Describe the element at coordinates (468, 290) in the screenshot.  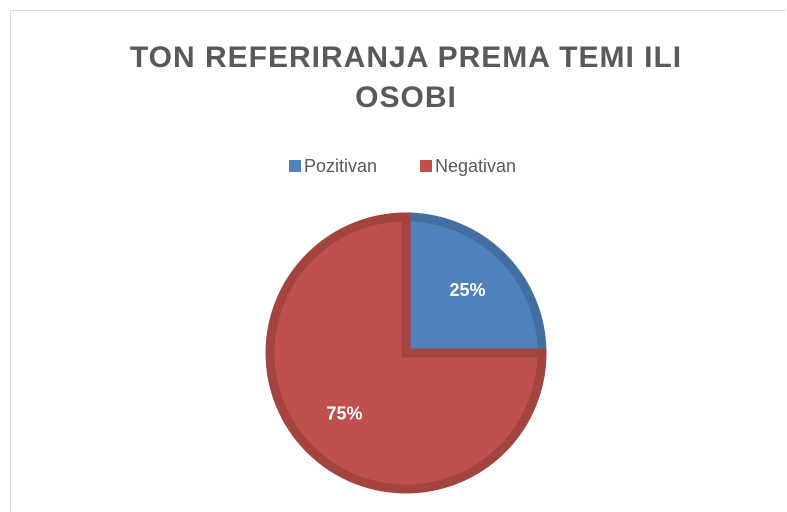
I see `data-label: 25%` at that location.